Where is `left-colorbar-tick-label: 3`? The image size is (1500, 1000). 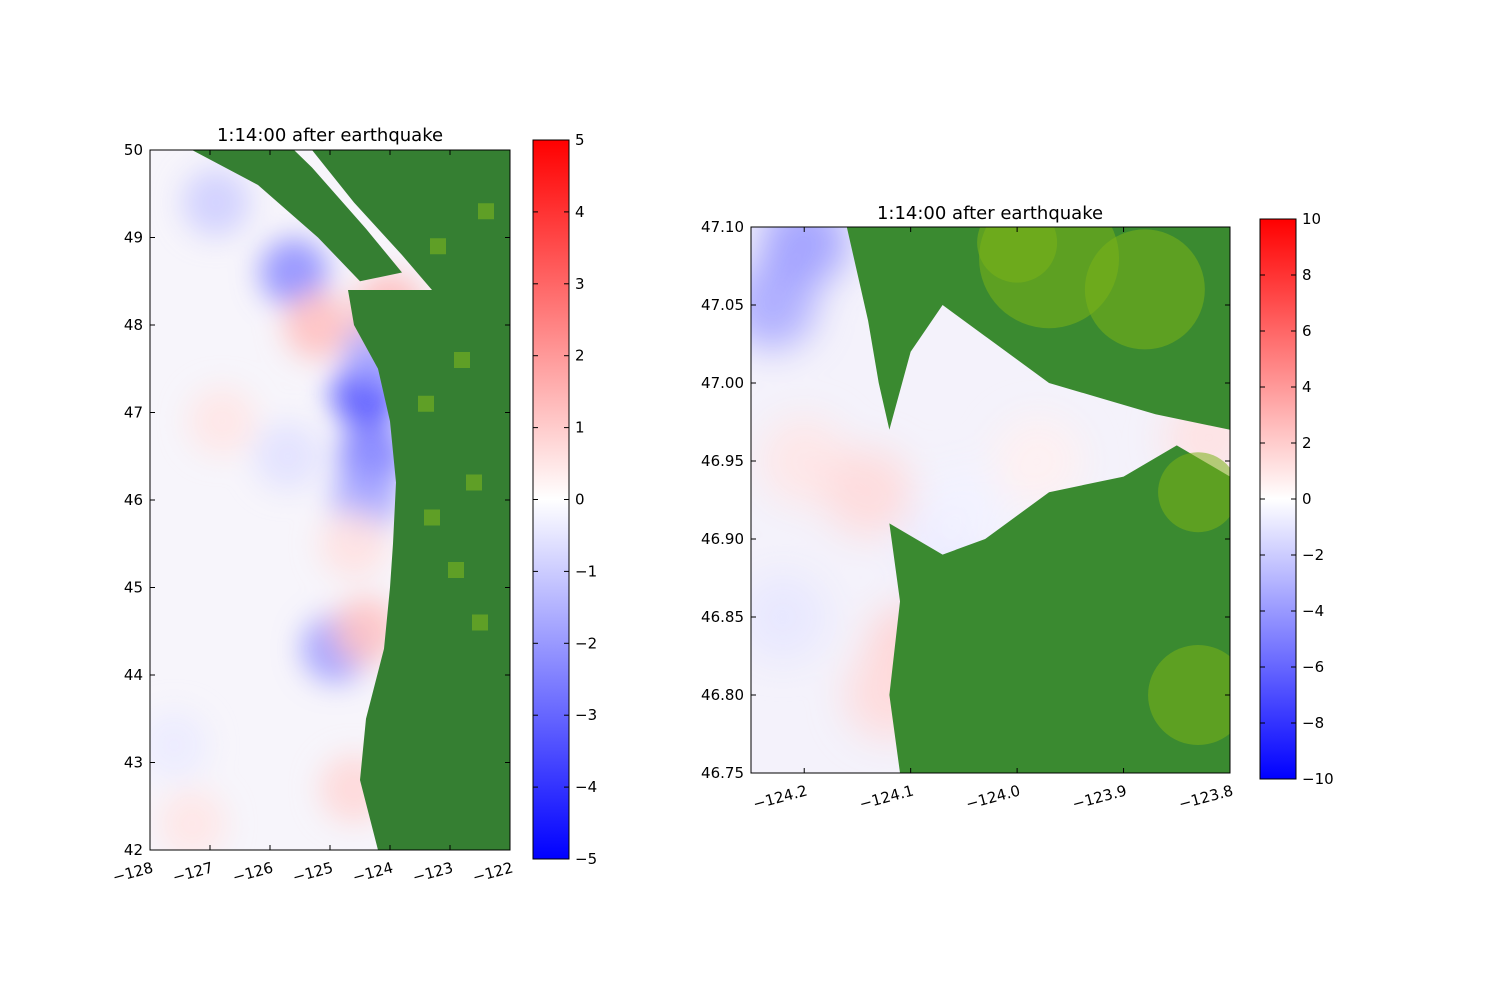
left-colorbar-tick-label: 3 is located at coordinates (580, 284).